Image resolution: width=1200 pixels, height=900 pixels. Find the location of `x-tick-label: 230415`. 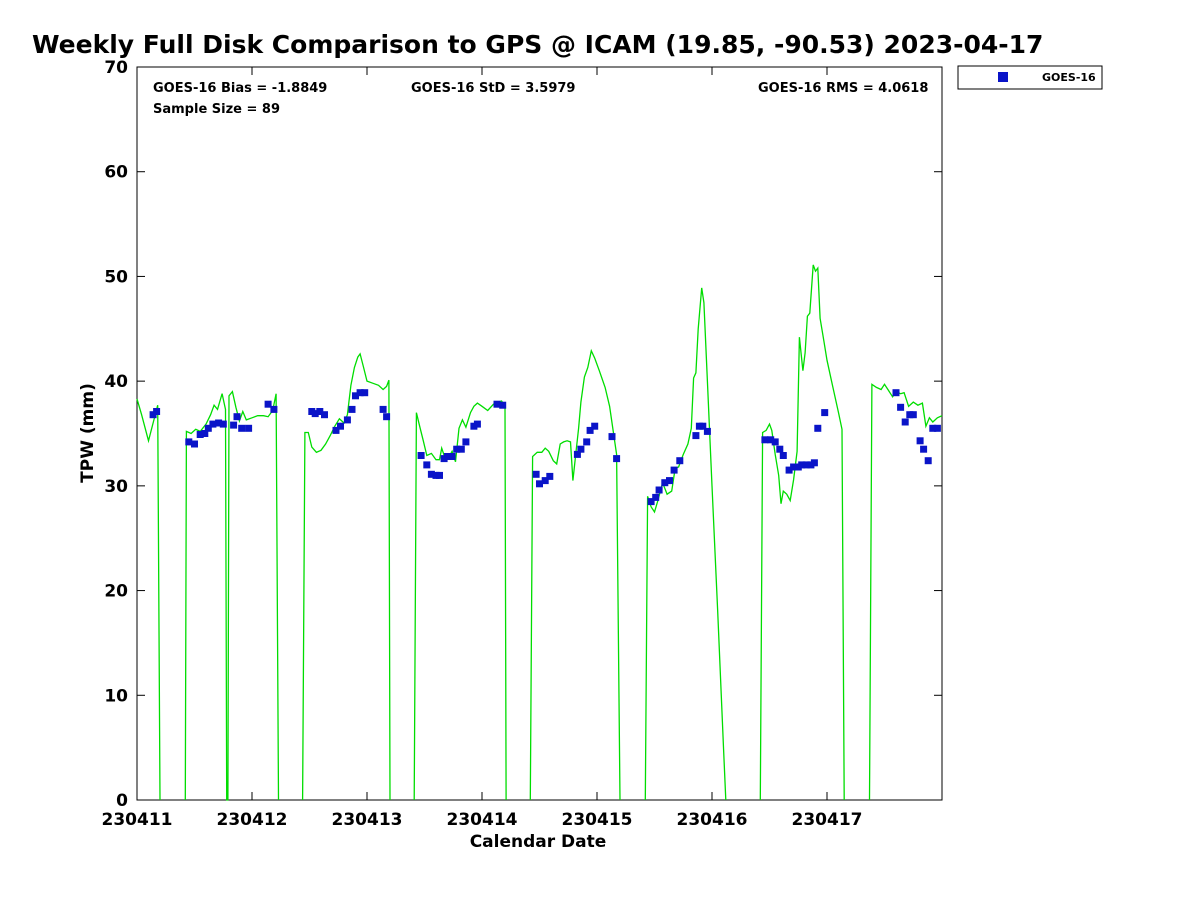

x-tick-label: 230415 is located at coordinates (597, 820).